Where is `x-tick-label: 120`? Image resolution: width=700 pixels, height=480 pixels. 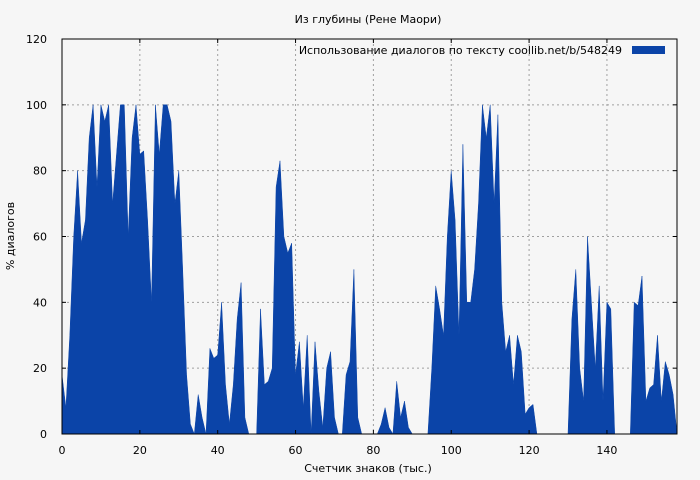
x-tick-label: 120 is located at coordinates (529, 450).